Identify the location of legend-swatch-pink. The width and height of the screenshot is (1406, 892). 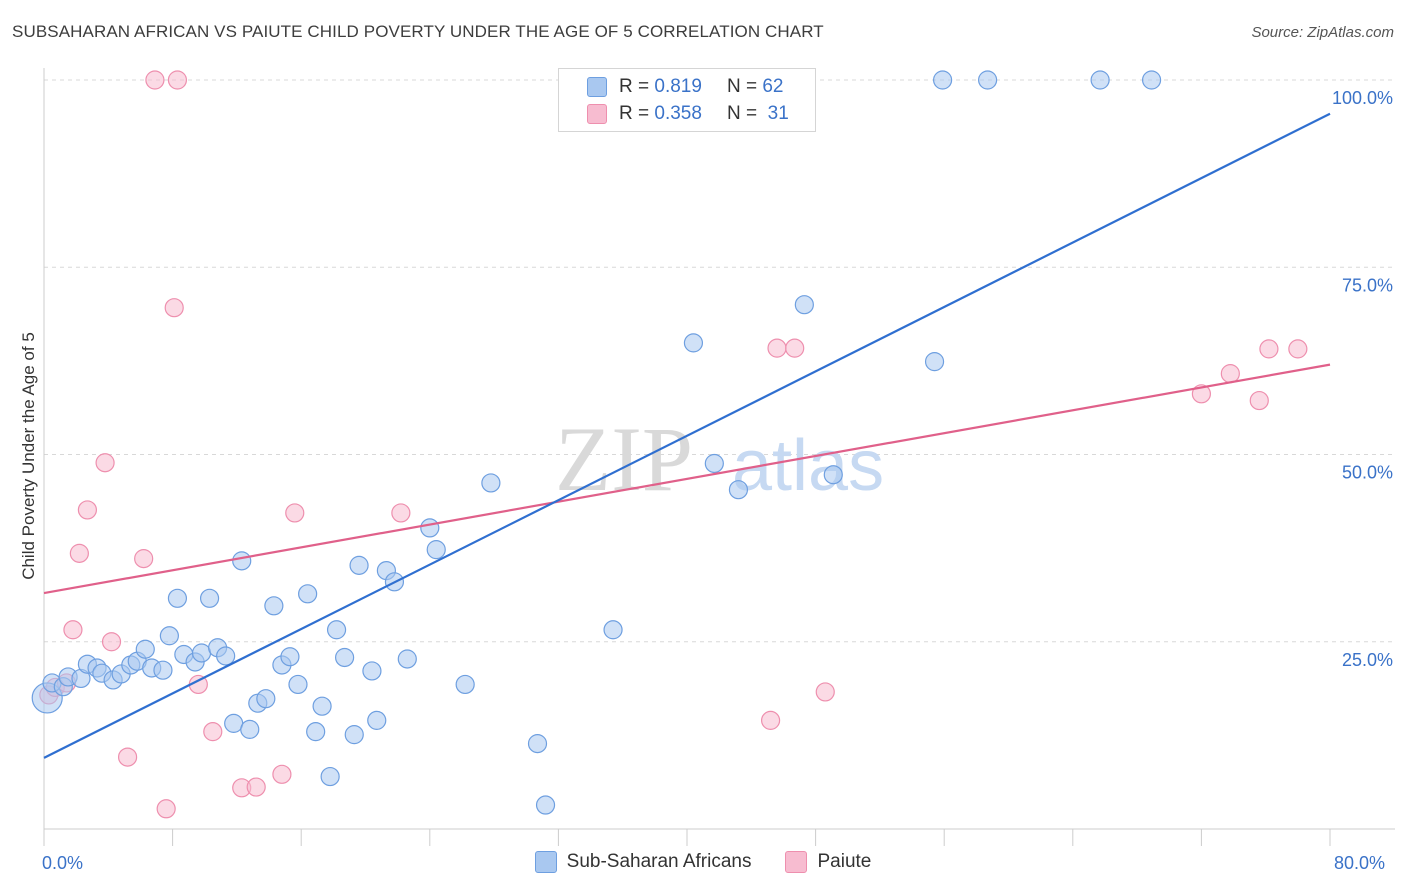
(597, 114).